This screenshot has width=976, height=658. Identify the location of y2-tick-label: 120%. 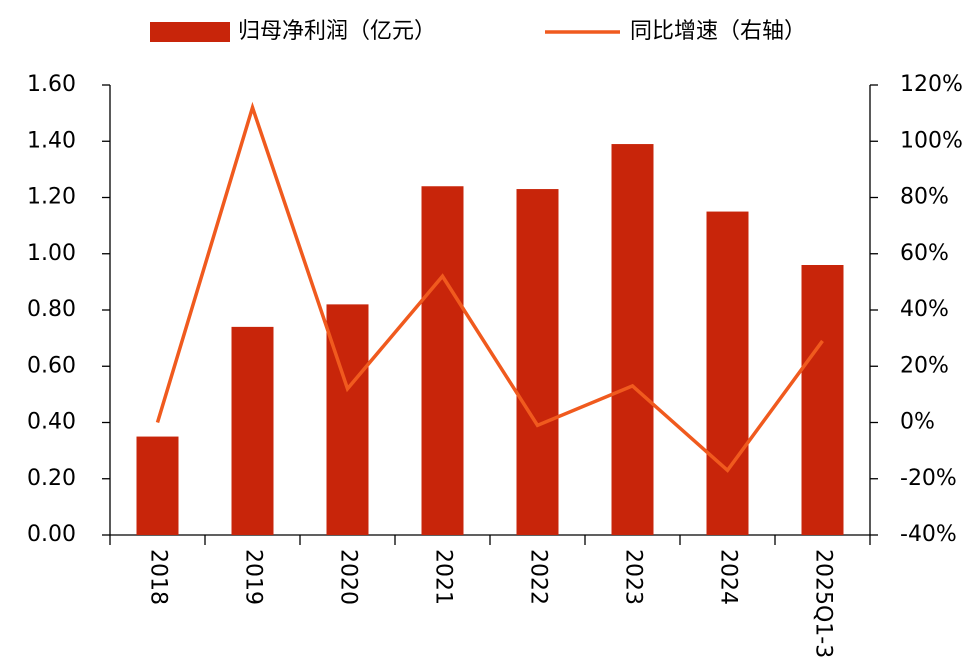
(931, 84).